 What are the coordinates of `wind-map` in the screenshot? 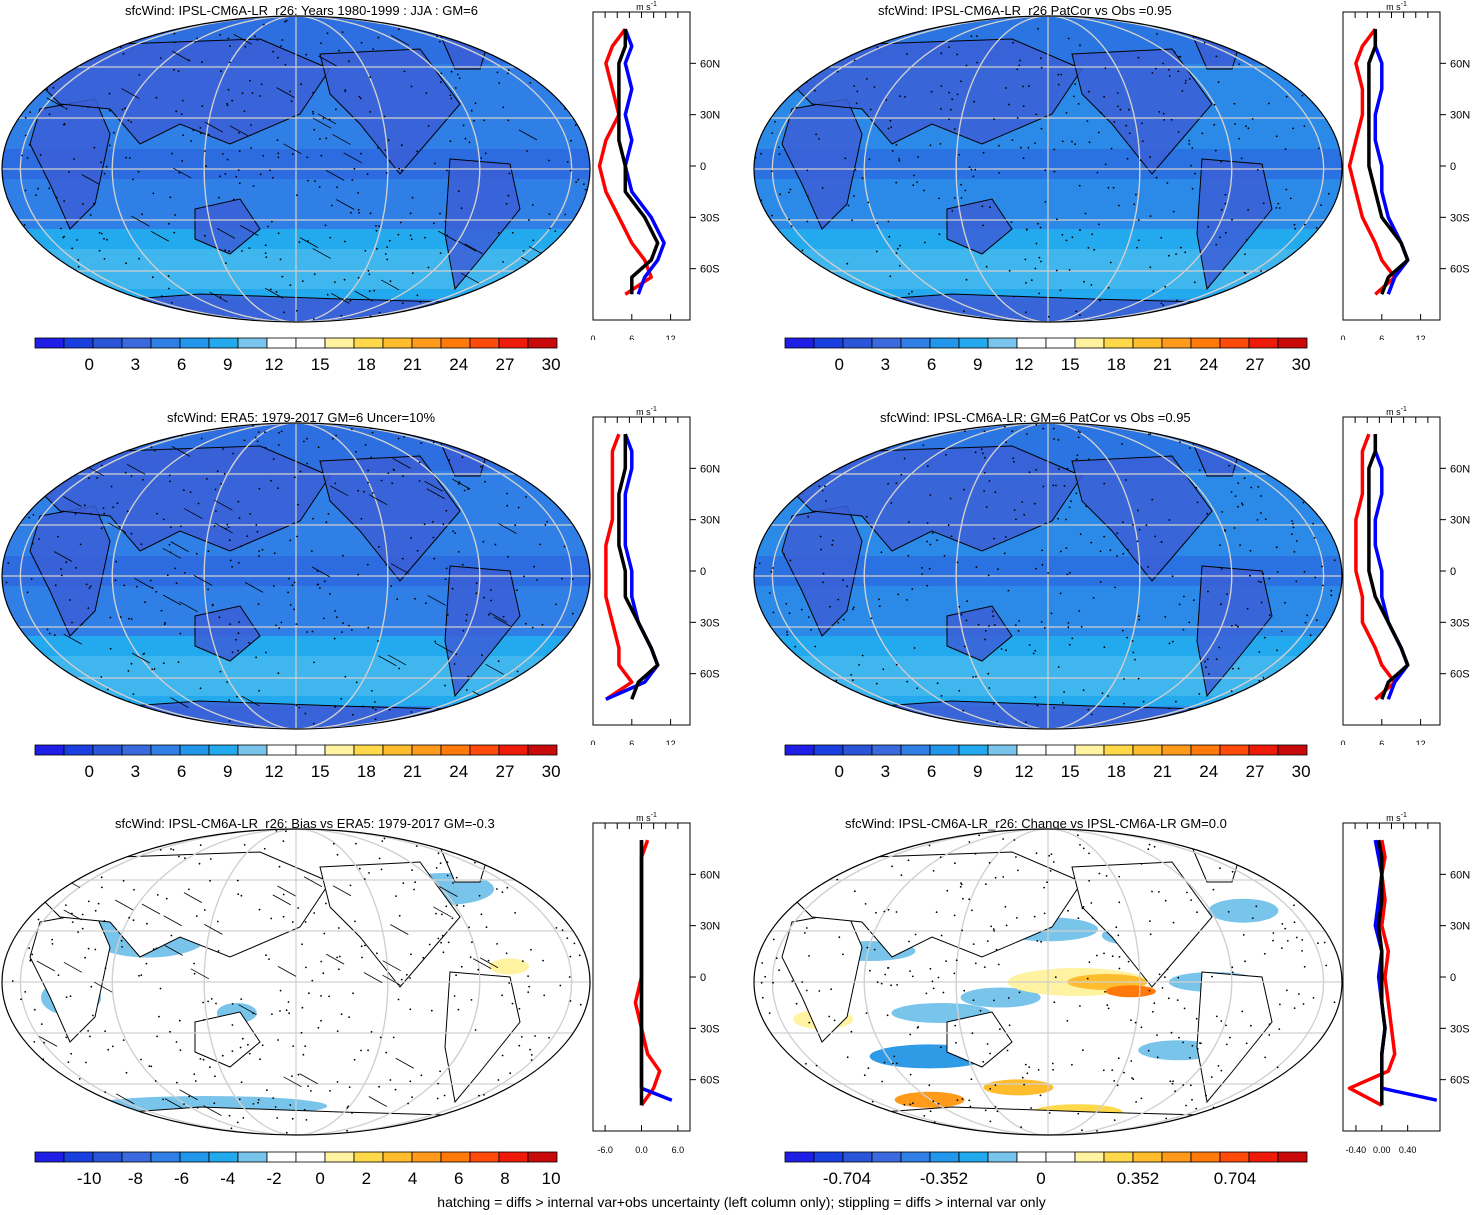 It's located at (1048, 575).